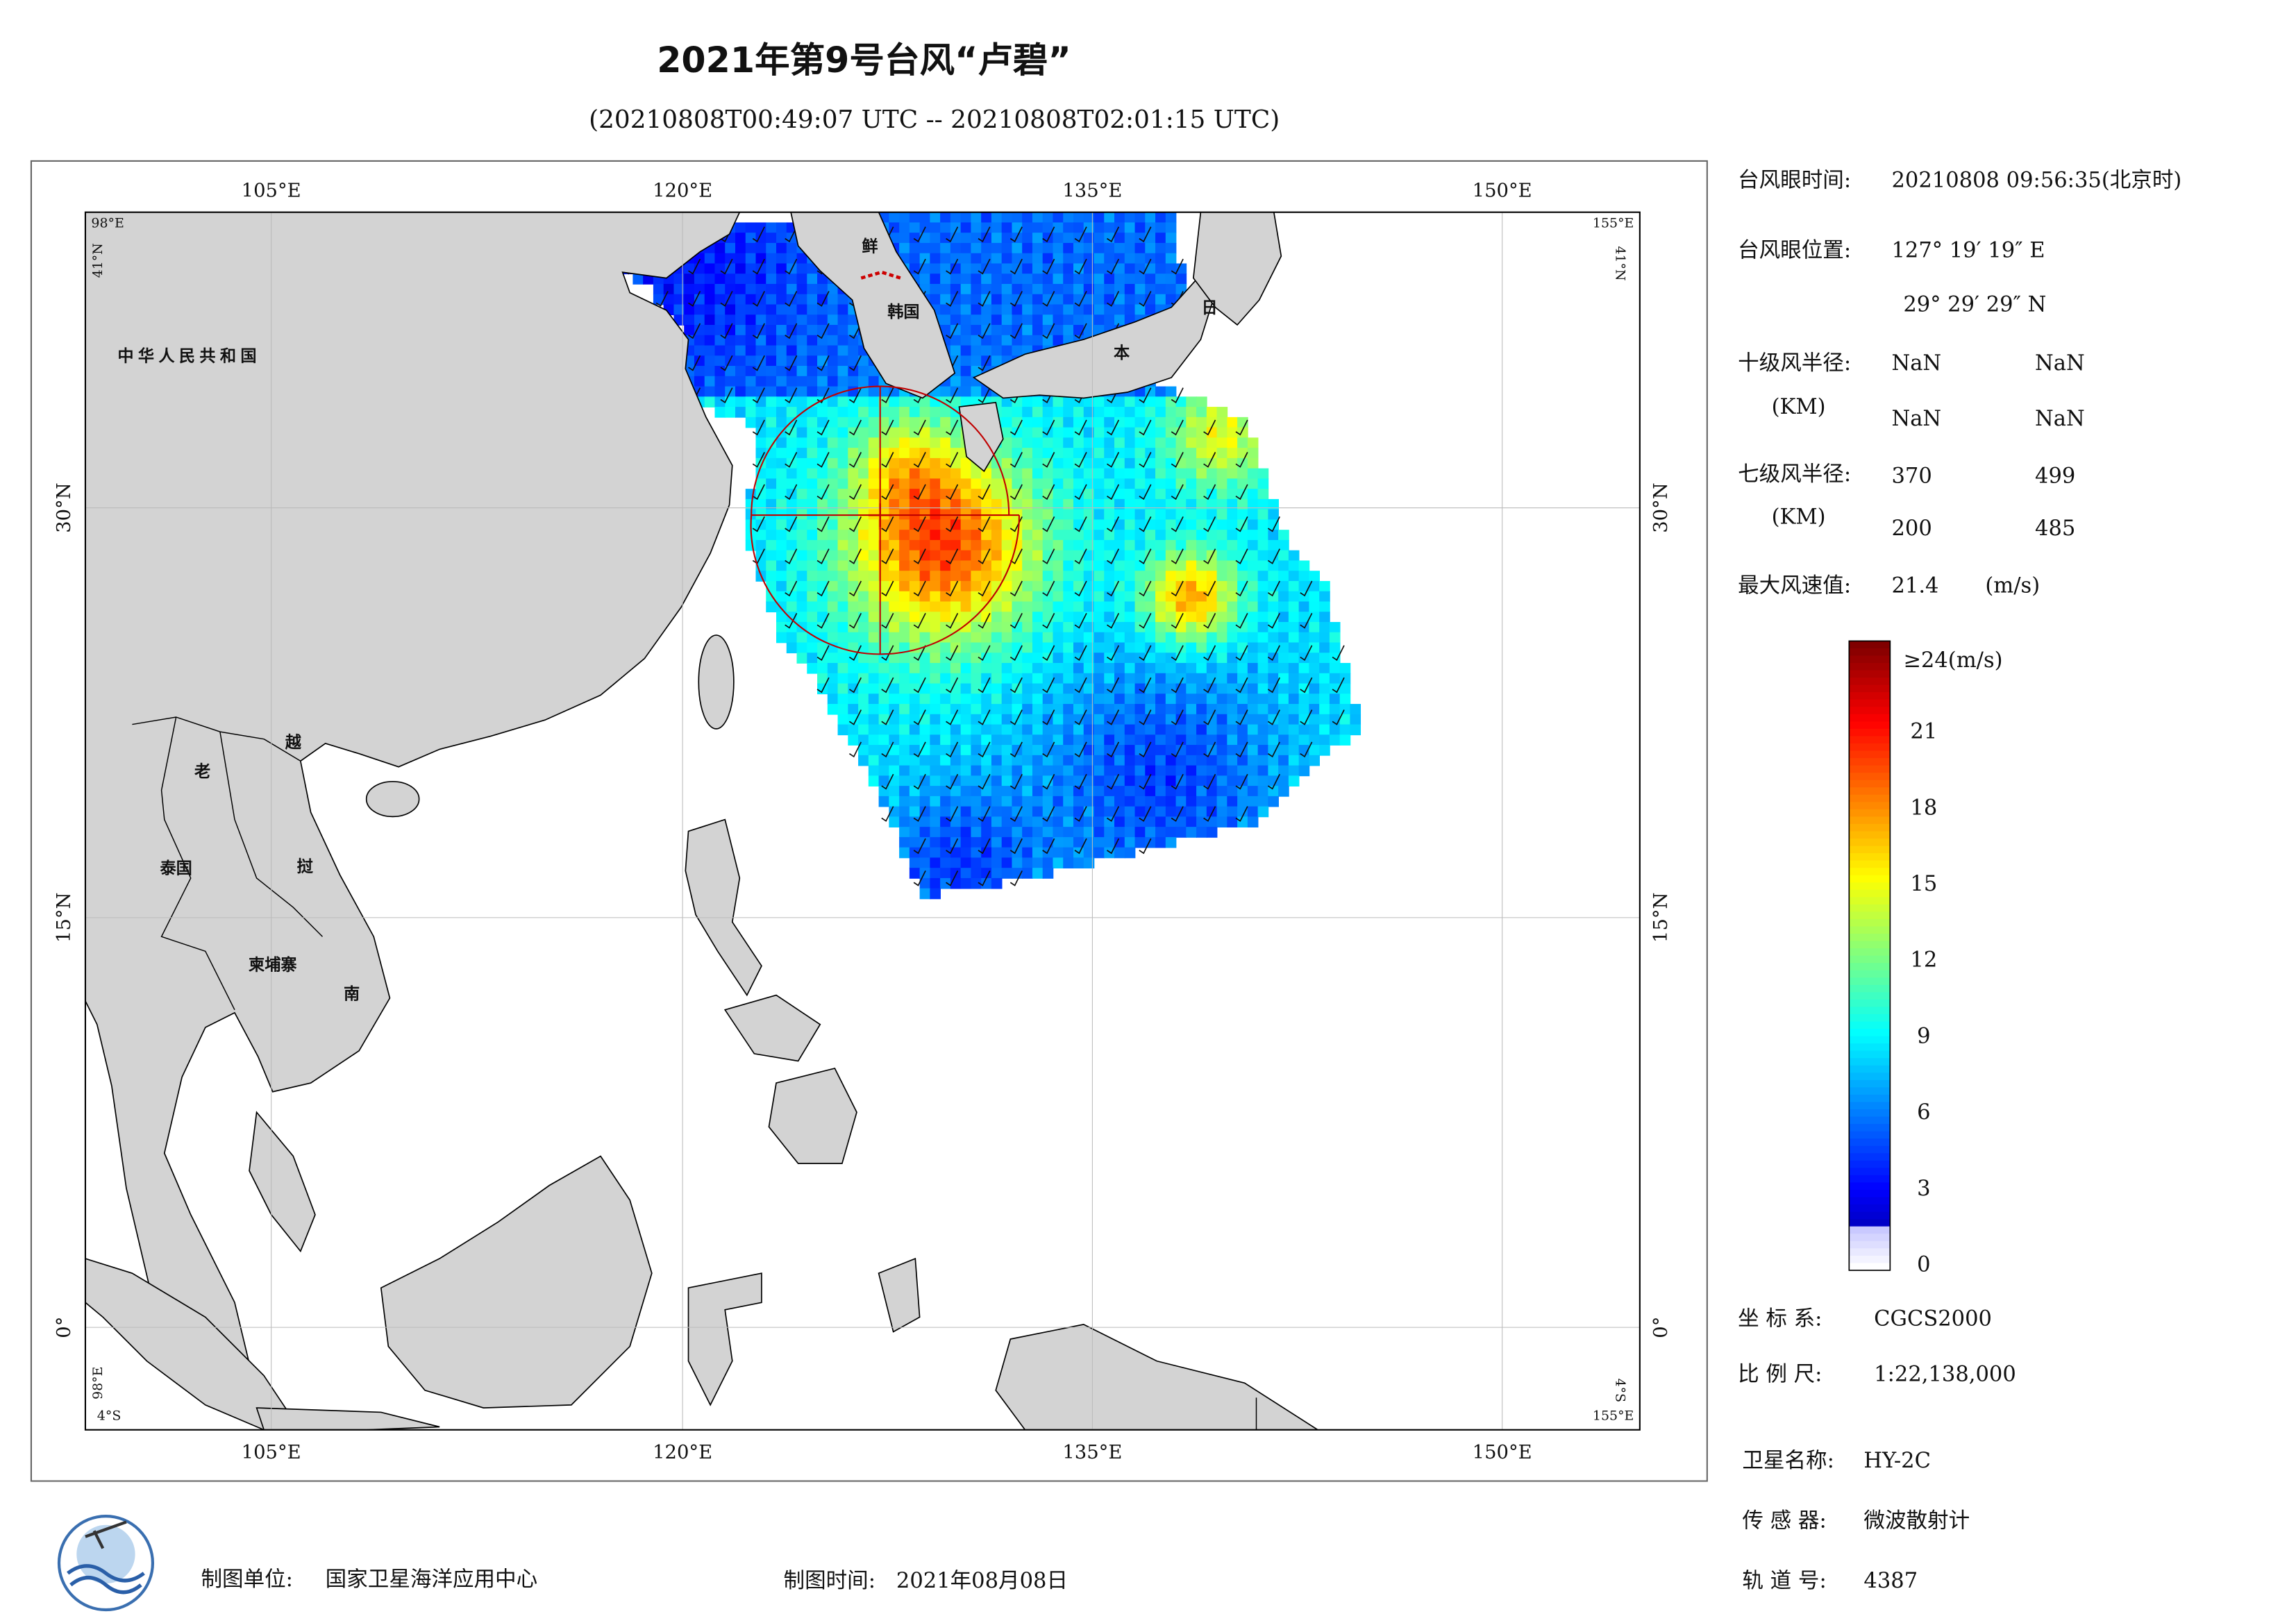 The width and height of the screenshot is (2296, 1623). What do you see at coordinates (1502, 1452) in the screenshot?
I see `lon-label: 150°E` at bounding box center [1502, 1452].